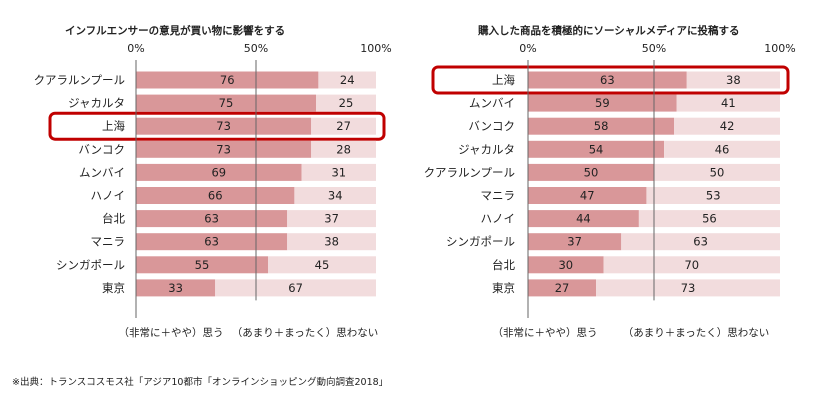 The image size is (817, 403). I want to click on data-label-agree: 54, so click(596, 149).